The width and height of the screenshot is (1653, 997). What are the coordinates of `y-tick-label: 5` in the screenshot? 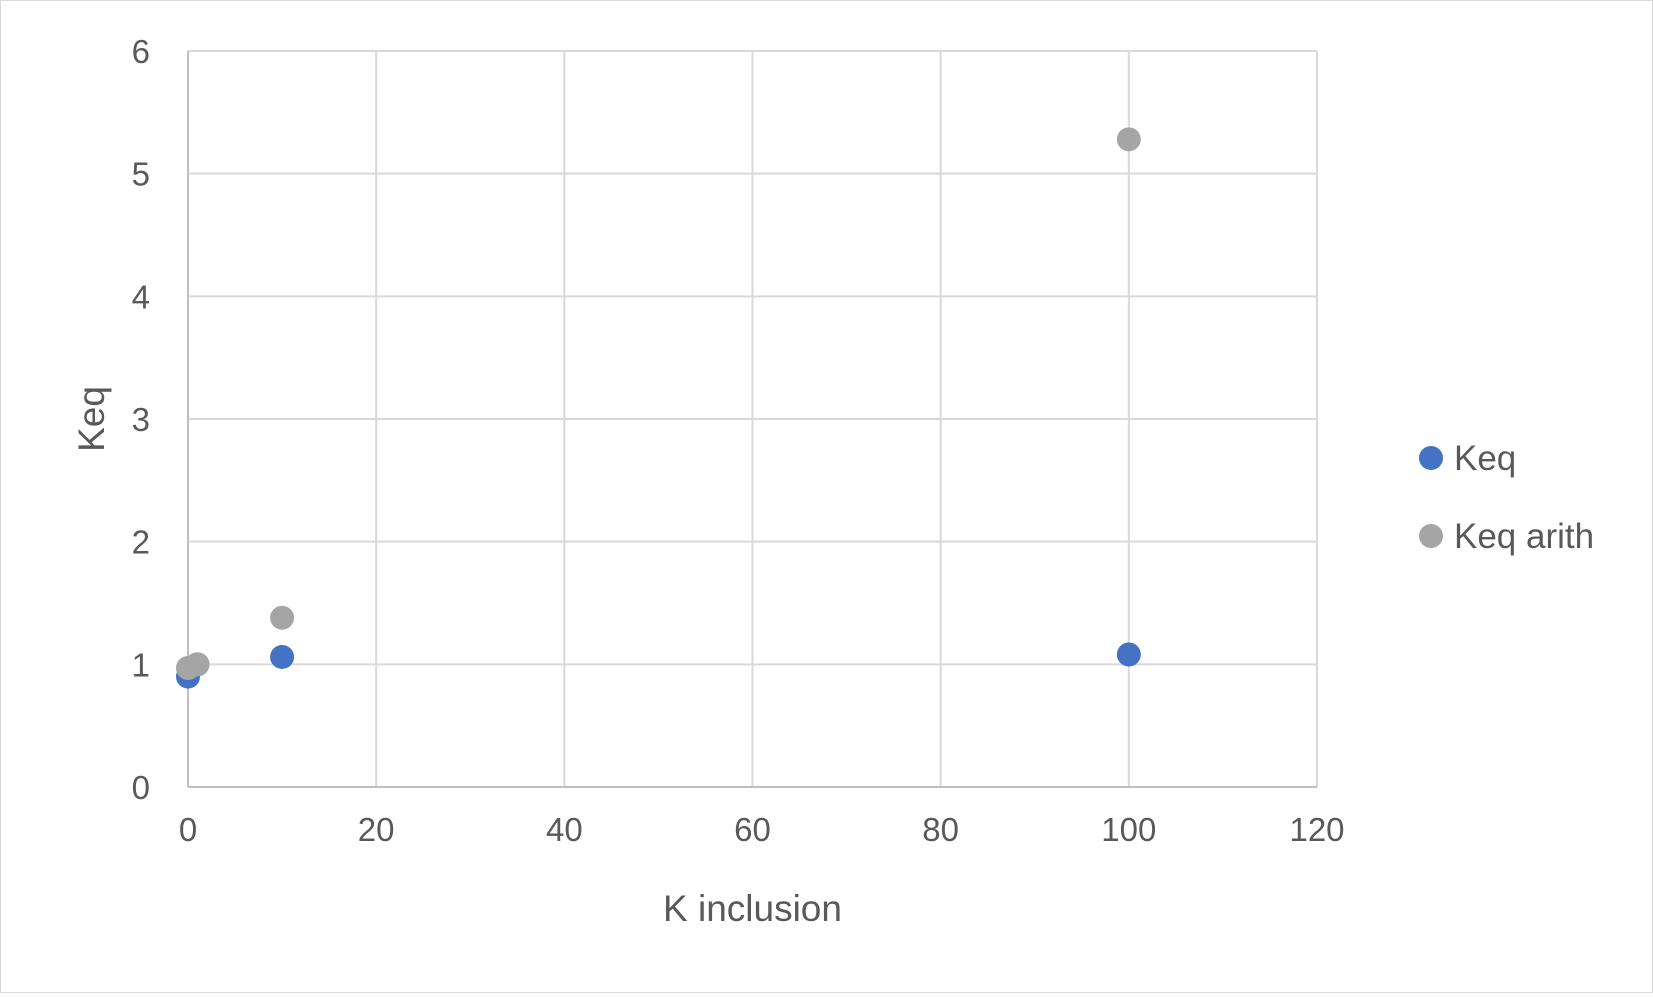 It's located at (141, 174).